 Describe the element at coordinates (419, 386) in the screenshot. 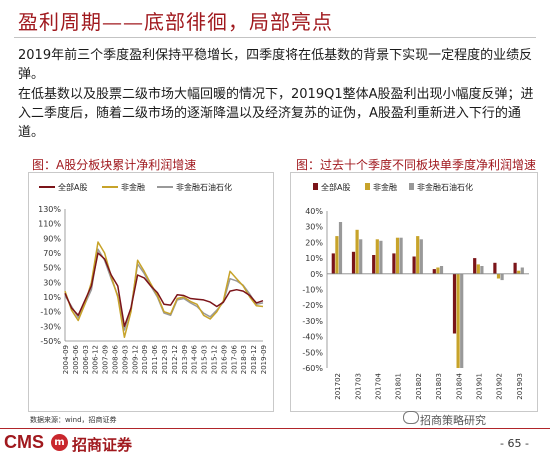

I see `x-tick-label: 201802` at that location.